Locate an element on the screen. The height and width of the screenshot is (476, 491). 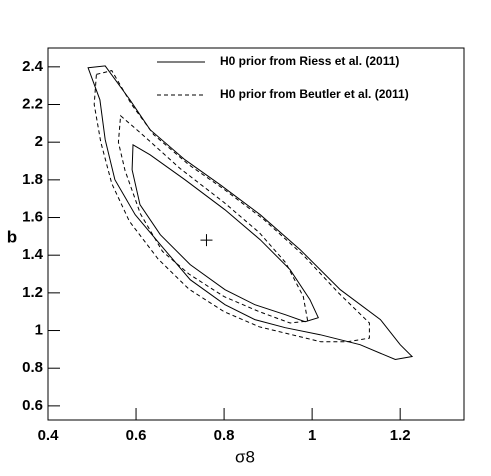
y-tick-label: 1.6 is located at coordinates (32, 216).